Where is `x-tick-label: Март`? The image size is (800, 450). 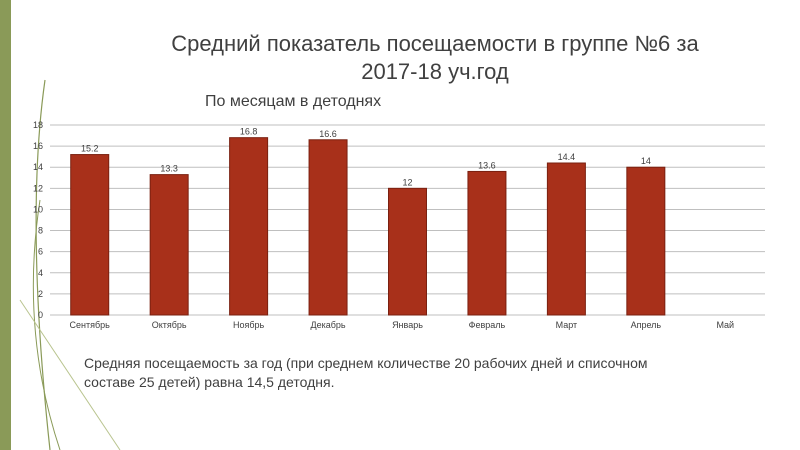 x-tick-label: Март is located at coordinates (567, 325).